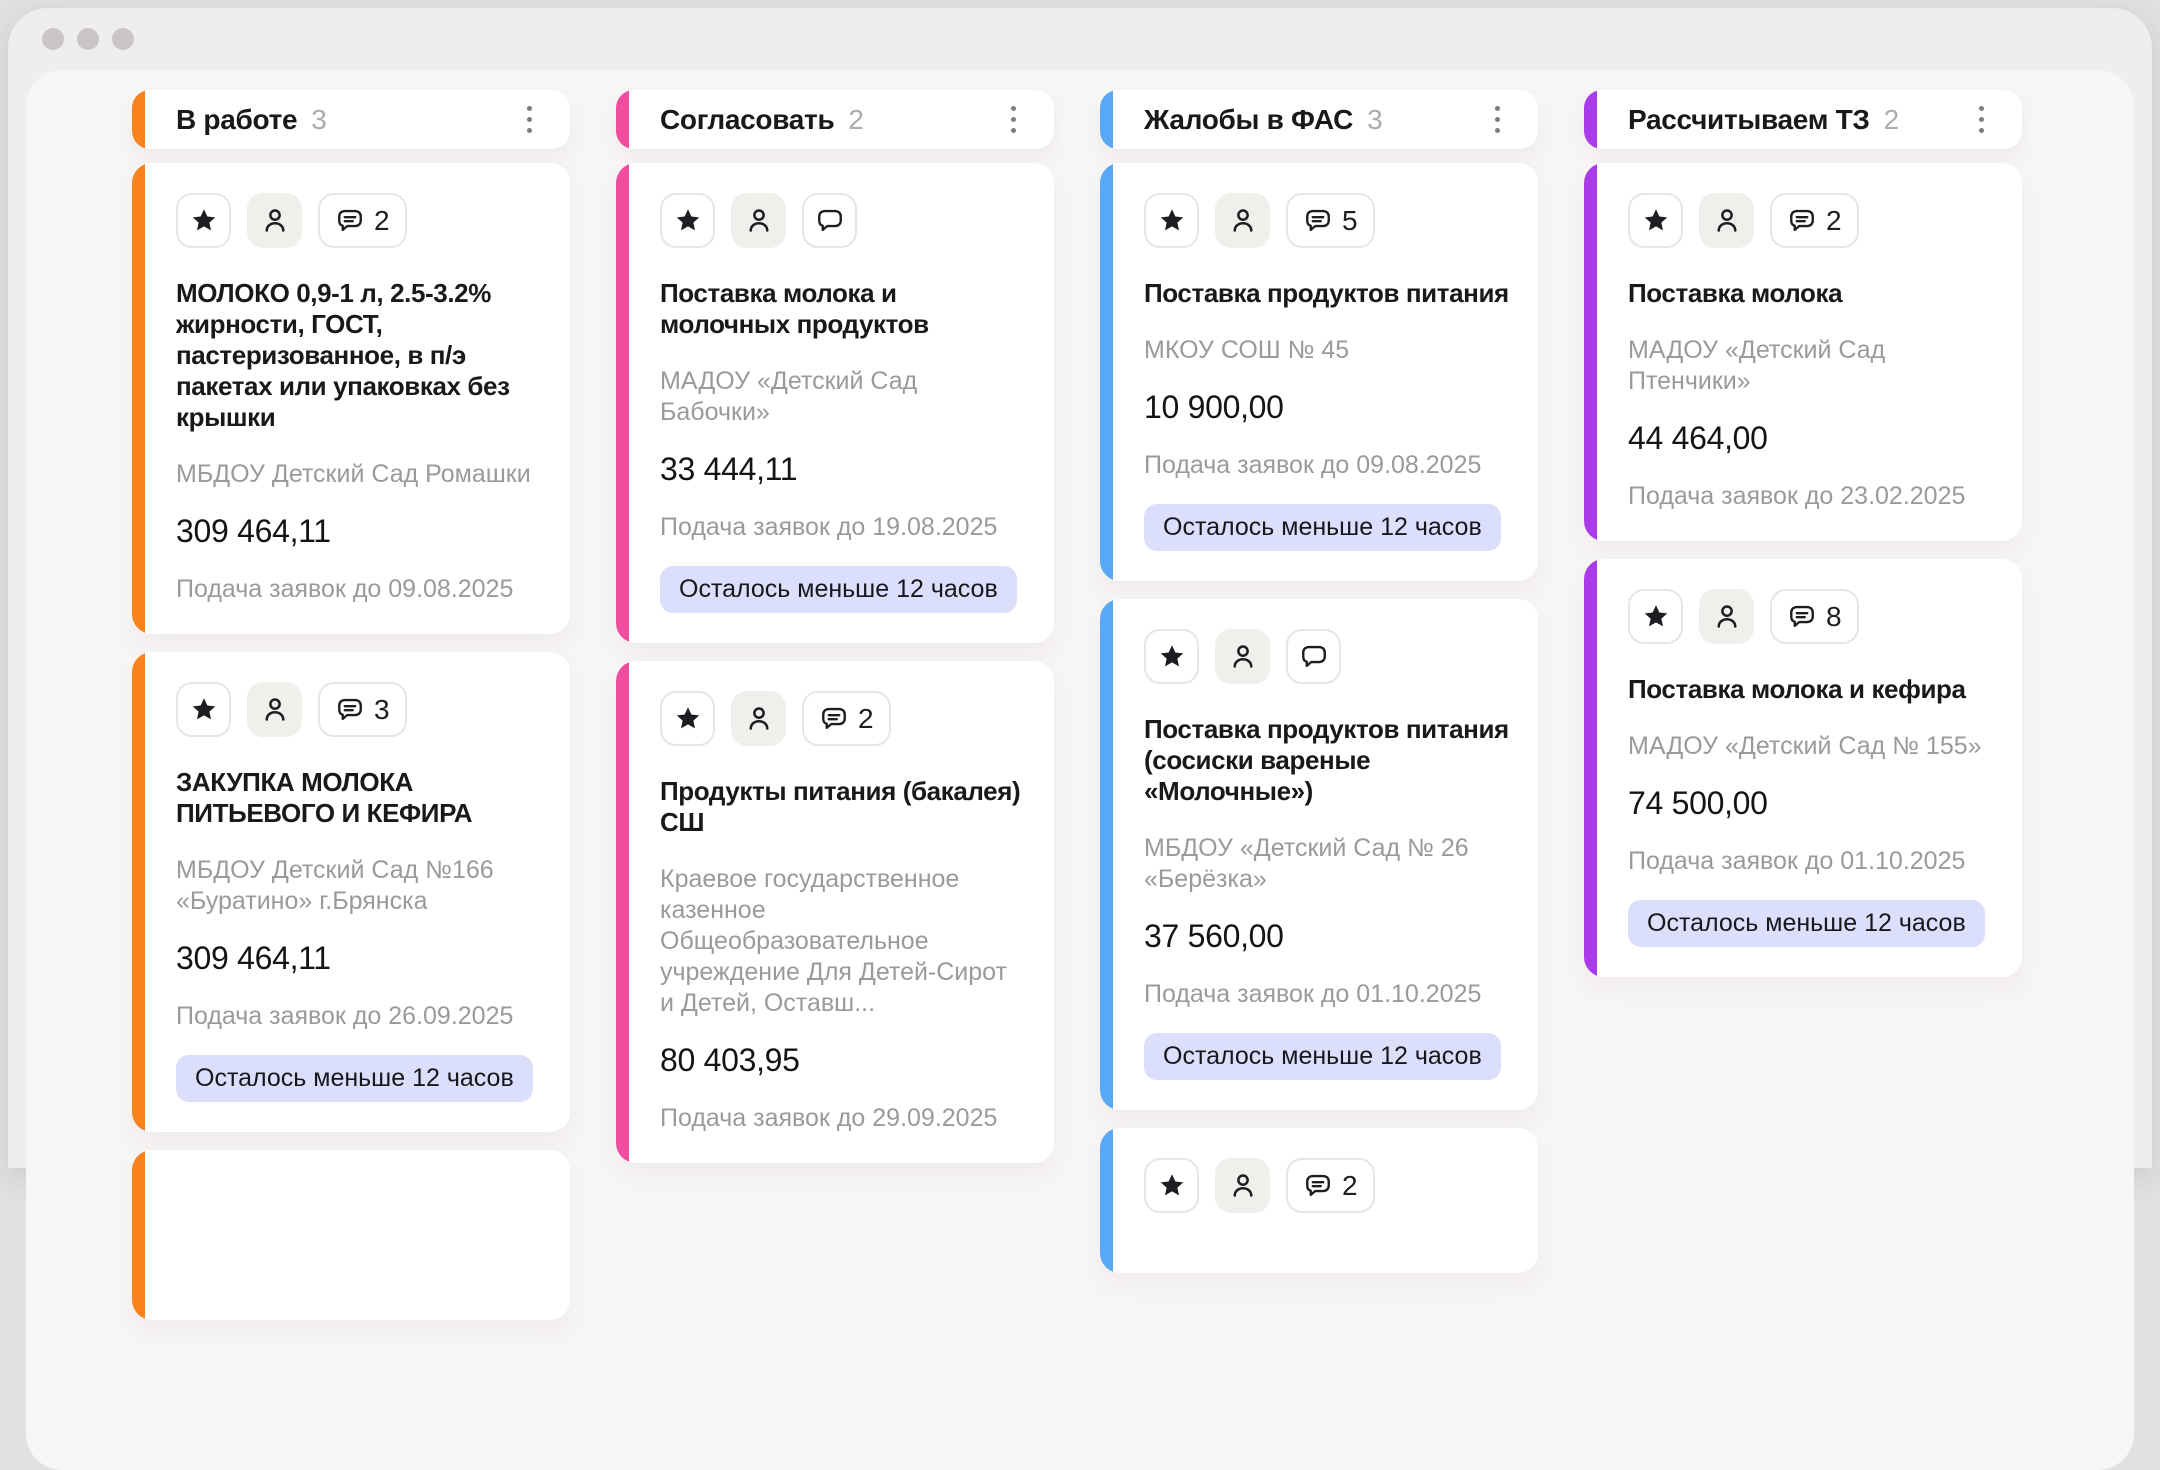 The height and width of the screenshot is (1470, 2160). What do you see at coordinates (382, 709) in the screenshot?
I see `comment-count: 3` at bounding box center [382, 709].